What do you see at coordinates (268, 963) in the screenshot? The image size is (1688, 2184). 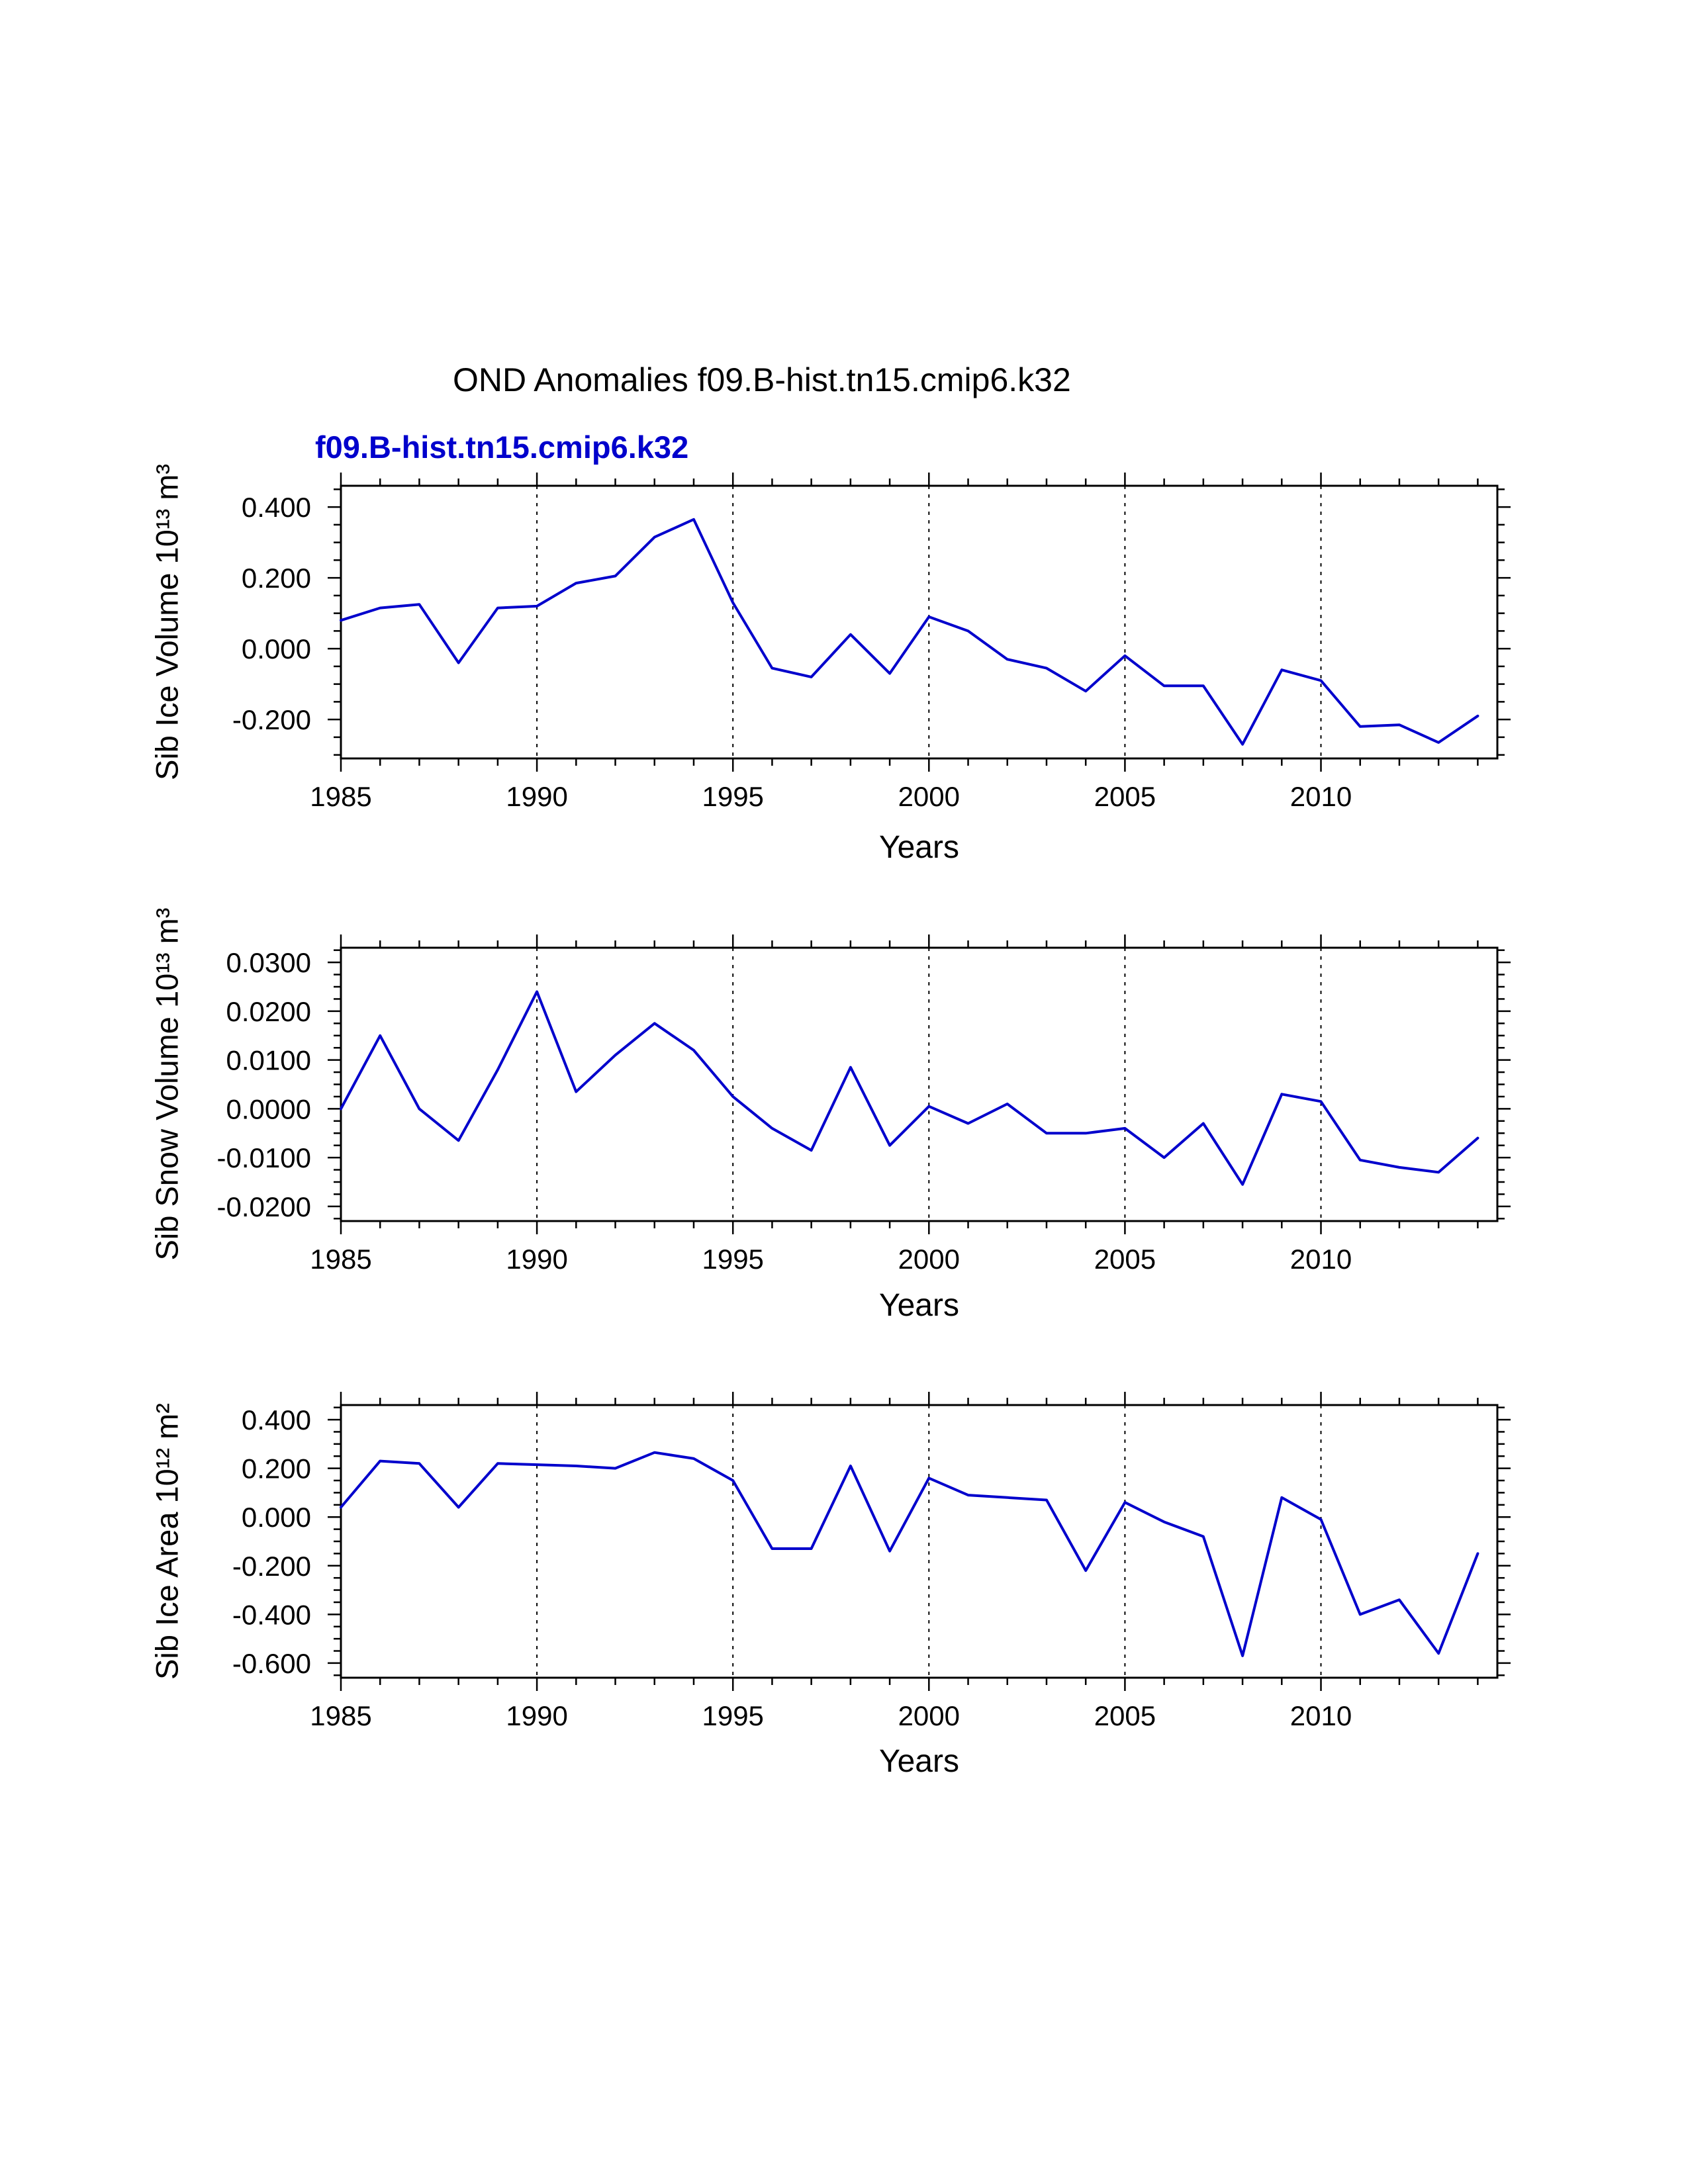 I see `y-tick-label: 0.0300` at bounding box center [268, 963].